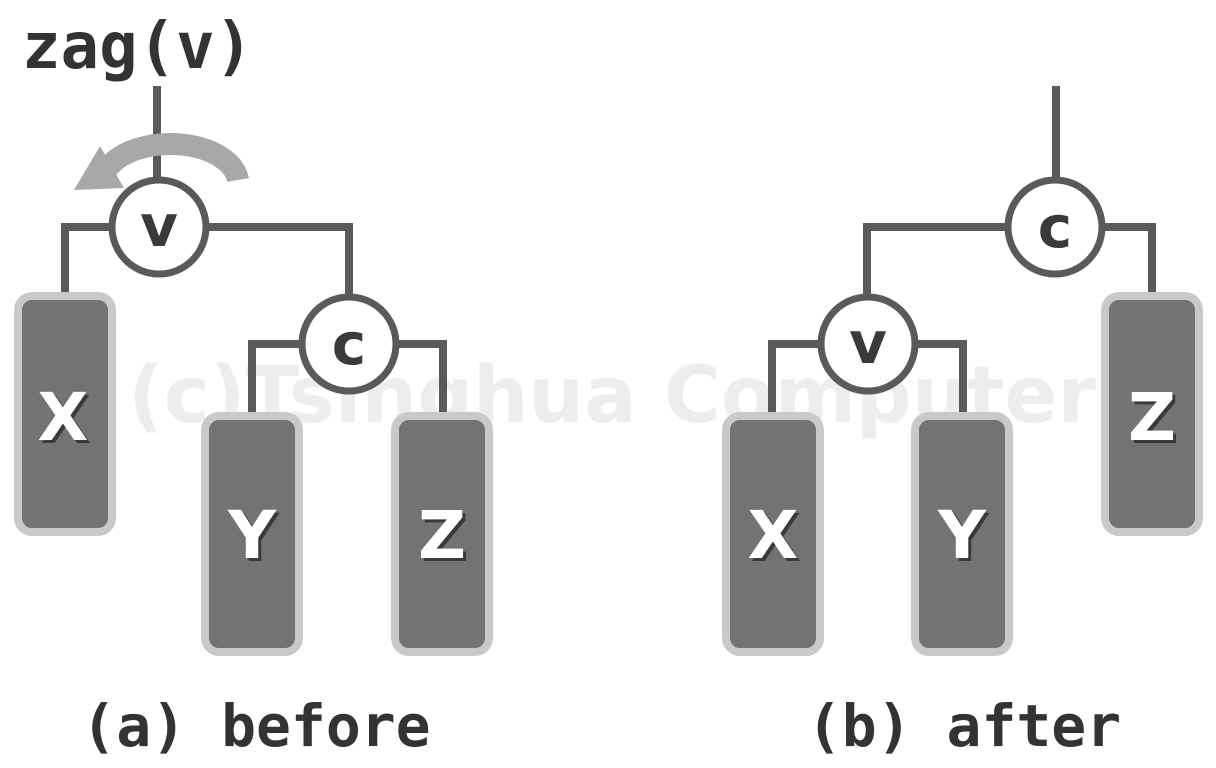 This screenshot has width=1216, height=768. I want to click on node-c-before: c, so click(349, 344).